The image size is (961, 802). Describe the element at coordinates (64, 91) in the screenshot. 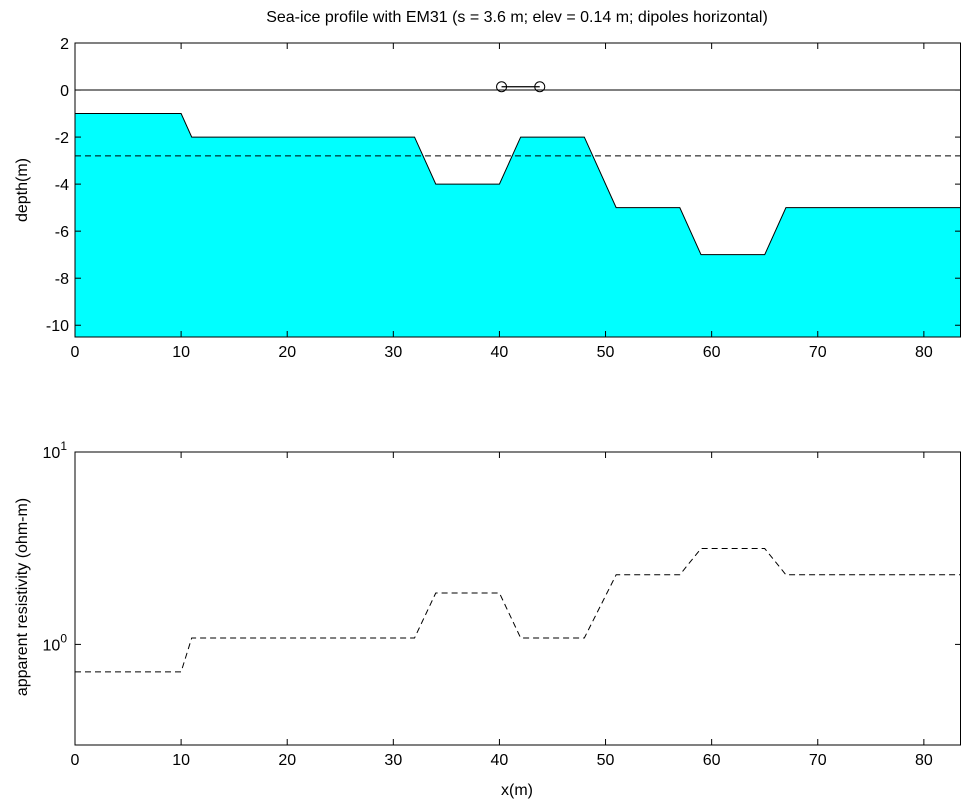

I see `y-tick-label: 0` at that location.